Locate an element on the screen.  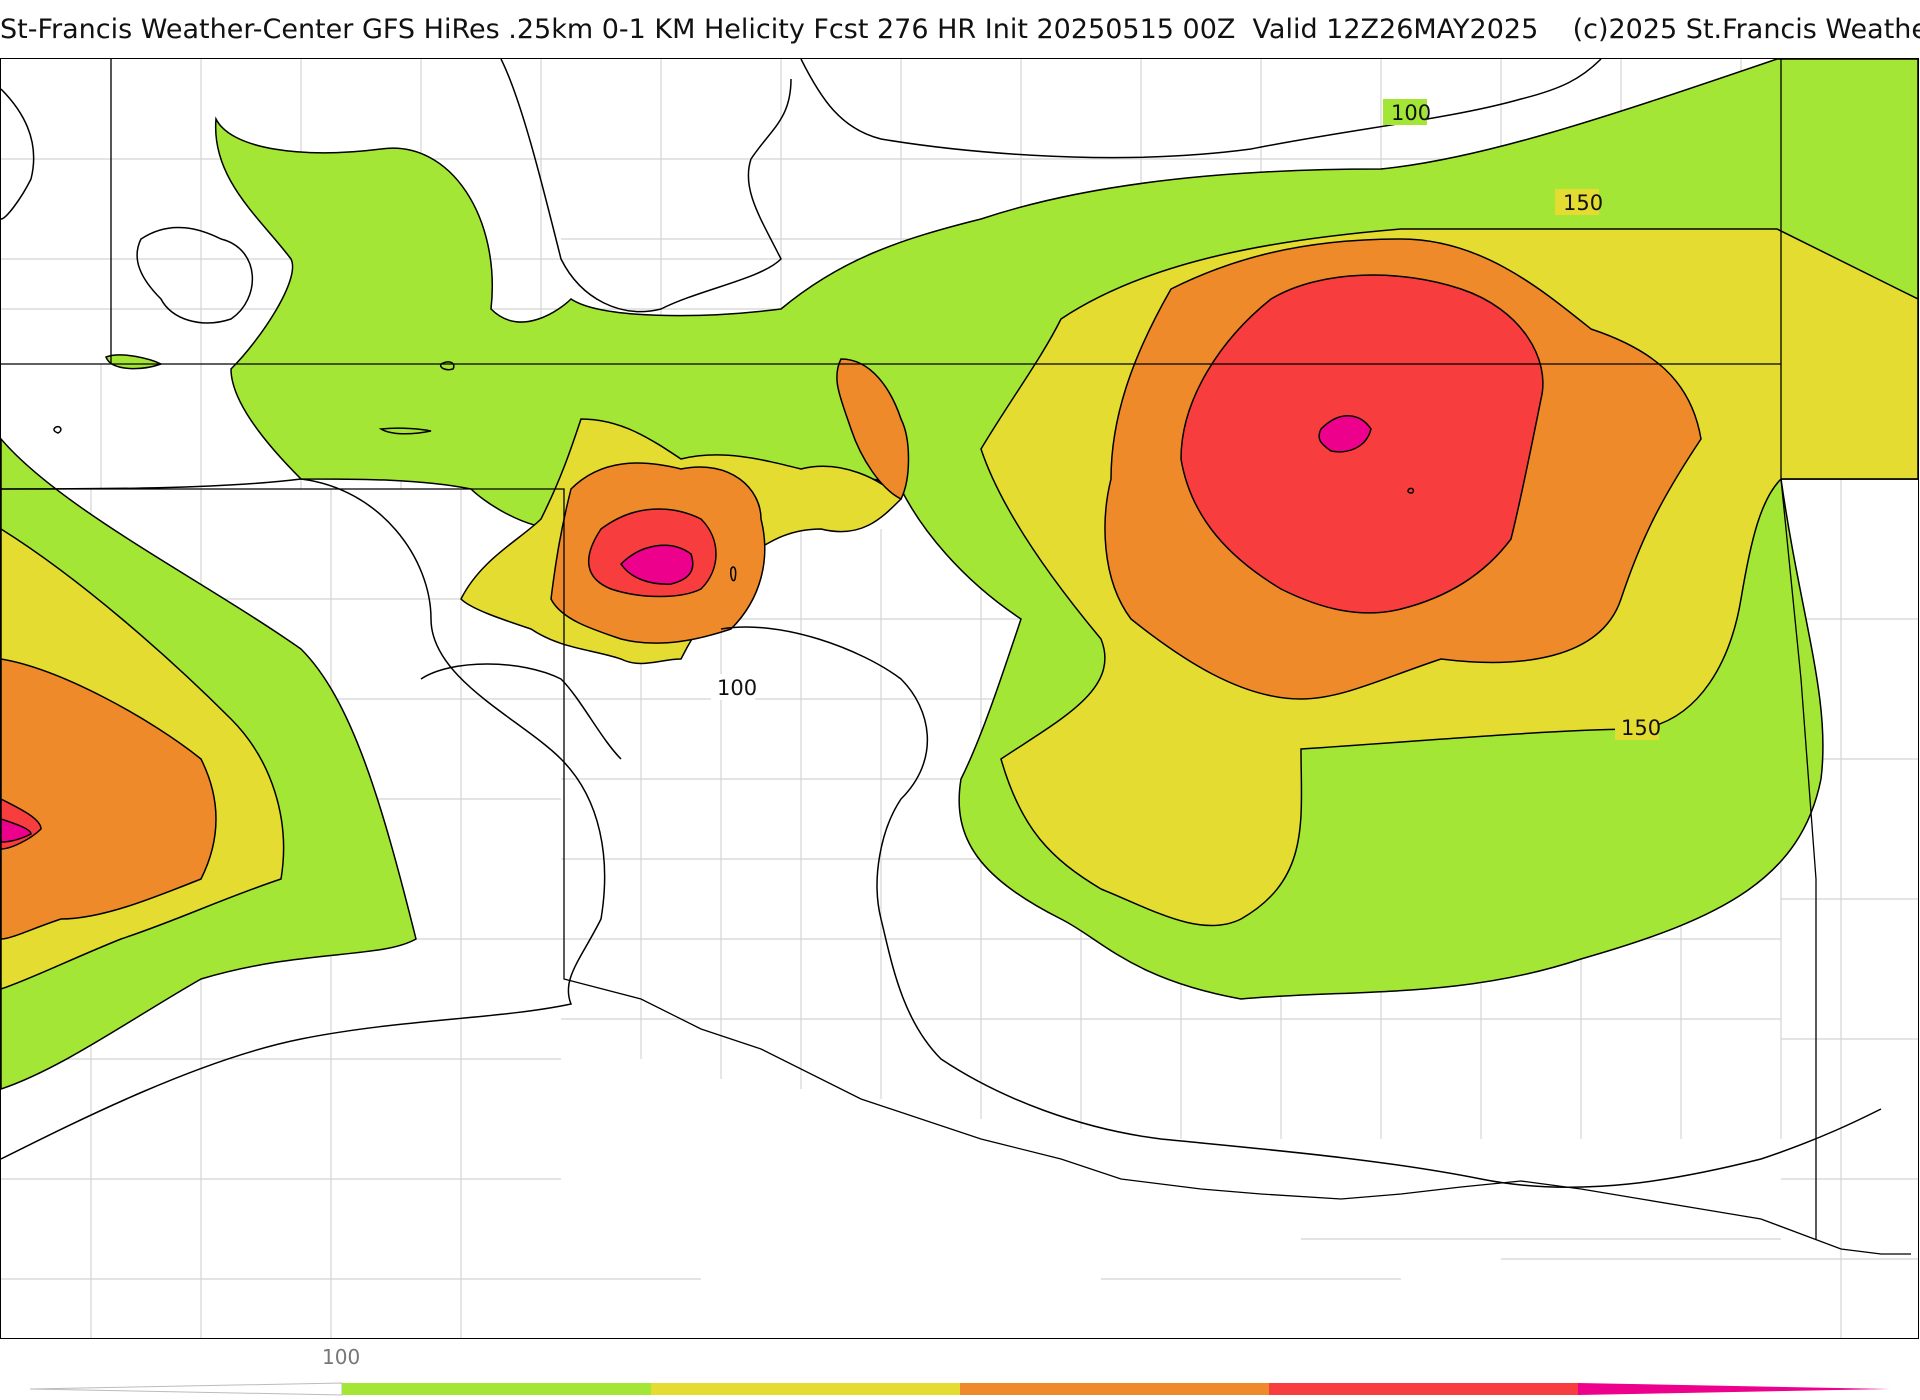
contour-label-150-east: 150 is located at coordinates (1641, 728).